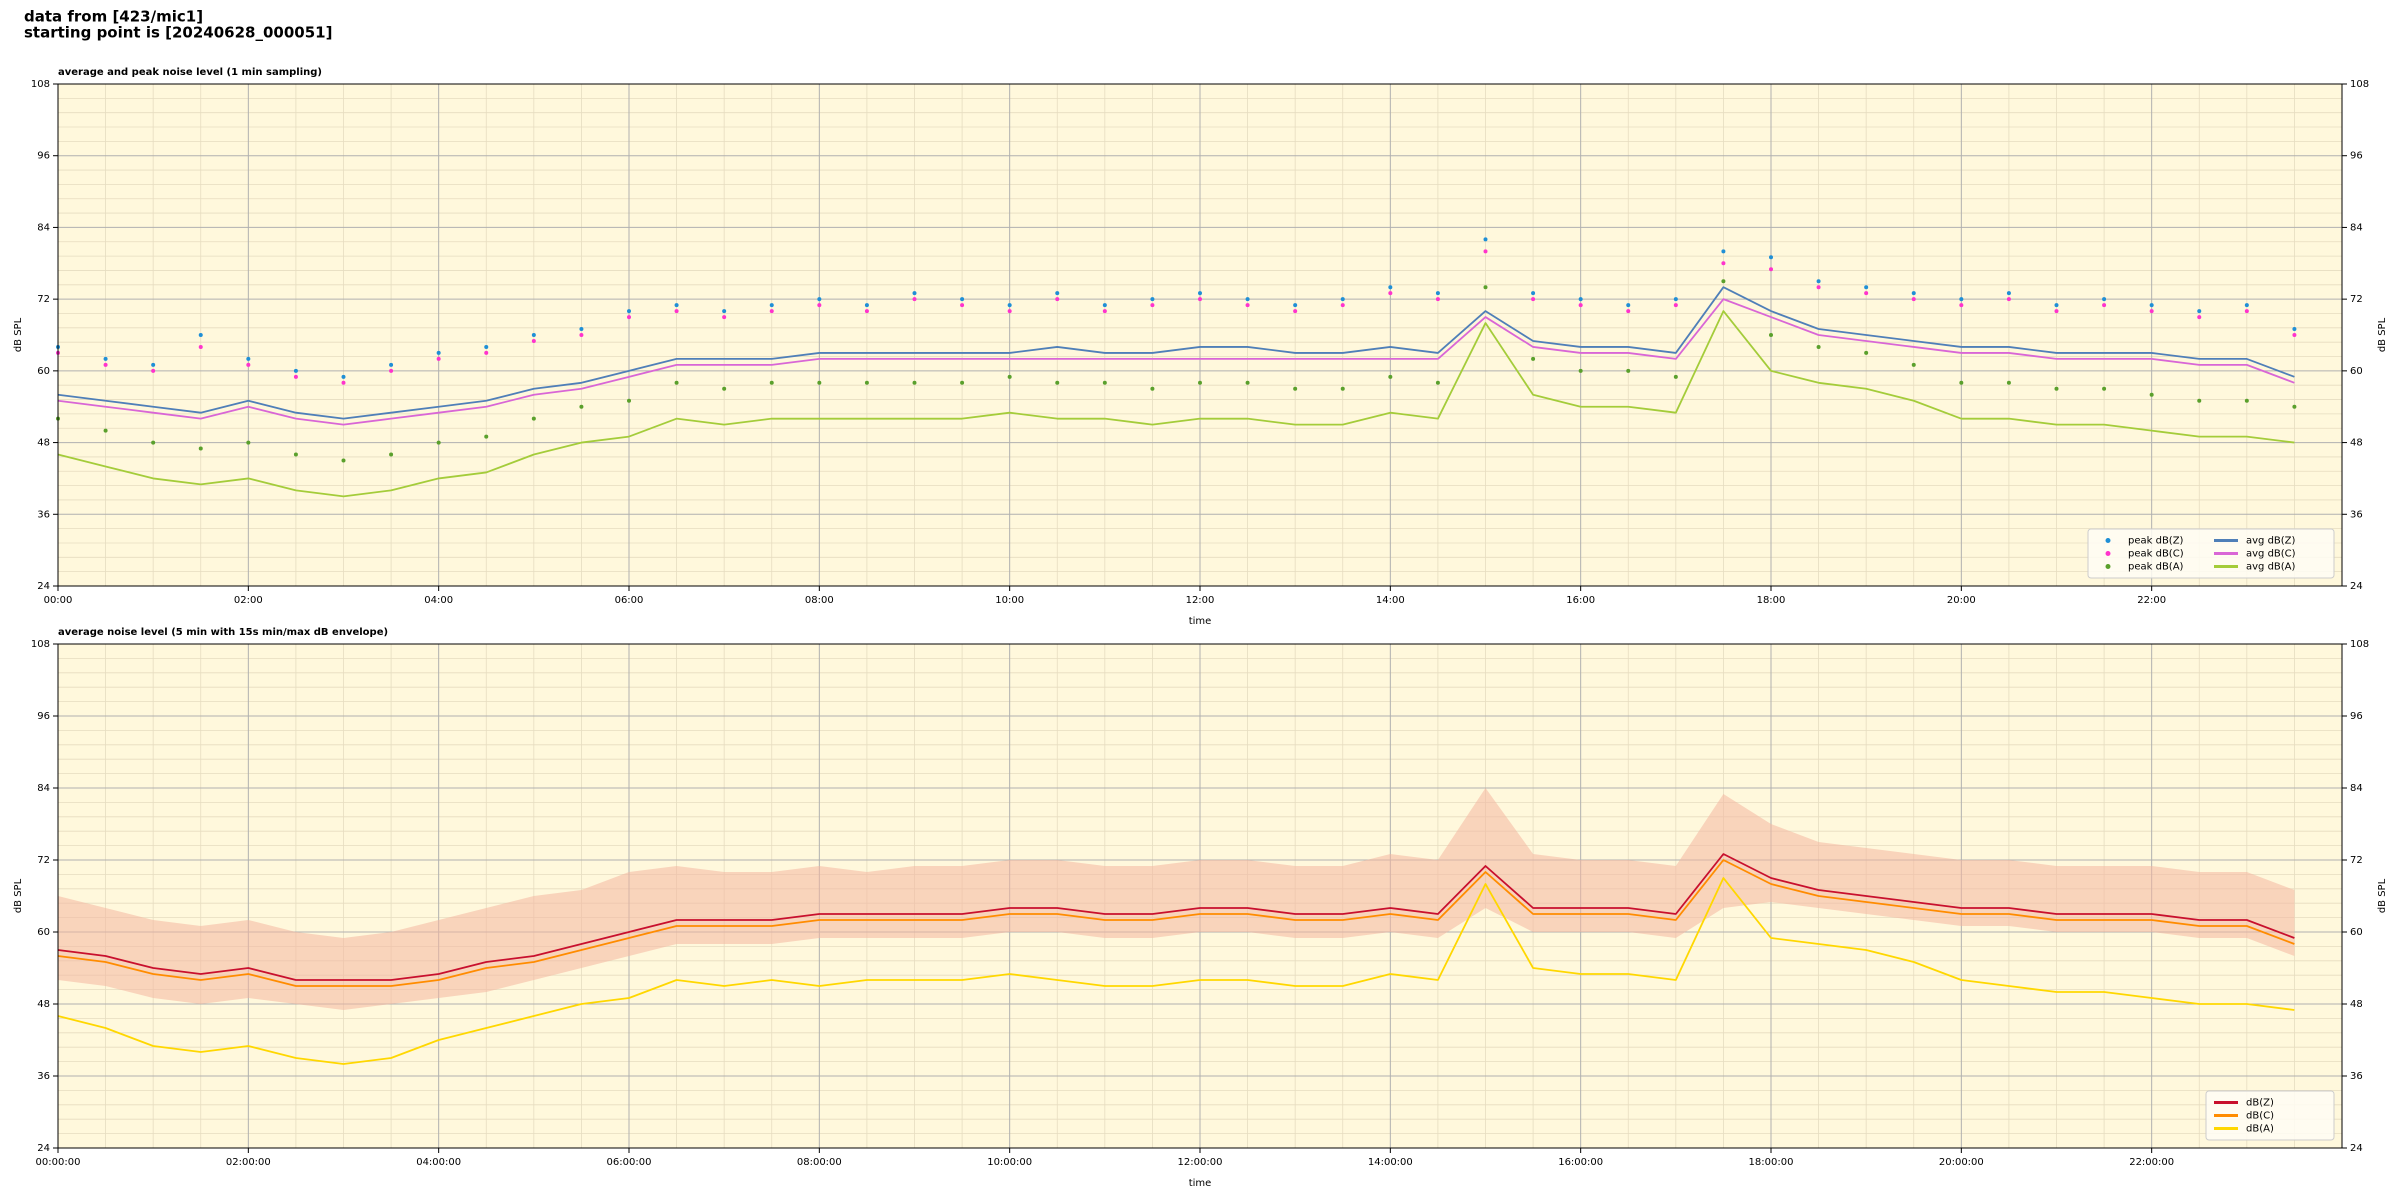  What do you see at coordinates (1390, 1162) in the screenshot?
I see `x-tick-label: 14:00:00` at bounding box center [1390, 1162].